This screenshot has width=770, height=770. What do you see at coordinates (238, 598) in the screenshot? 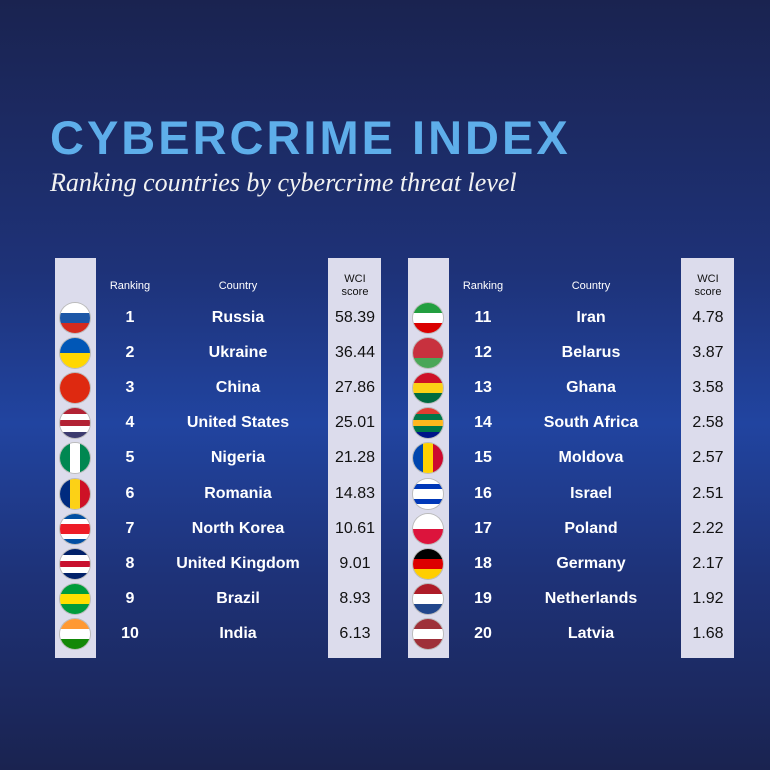
I see `country: Brazil` at bounding box center [238, 598].